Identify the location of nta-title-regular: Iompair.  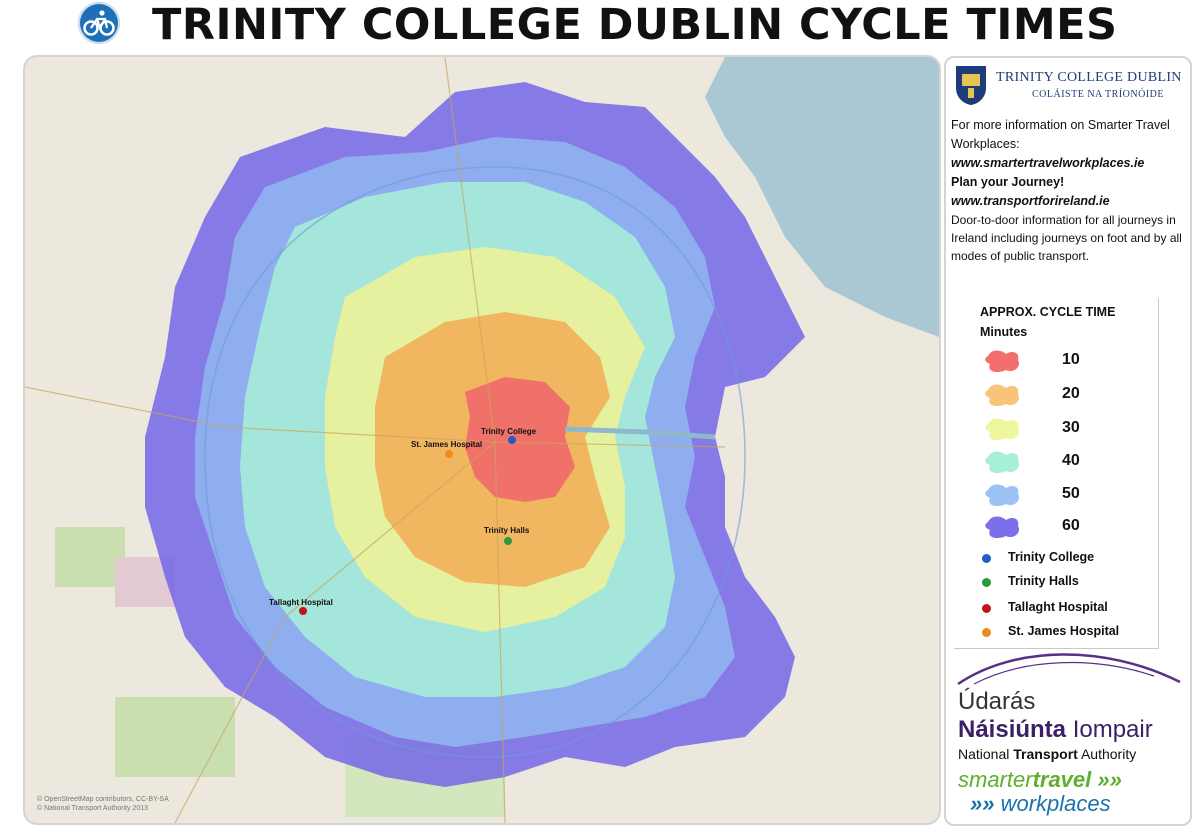
(1109, 729).